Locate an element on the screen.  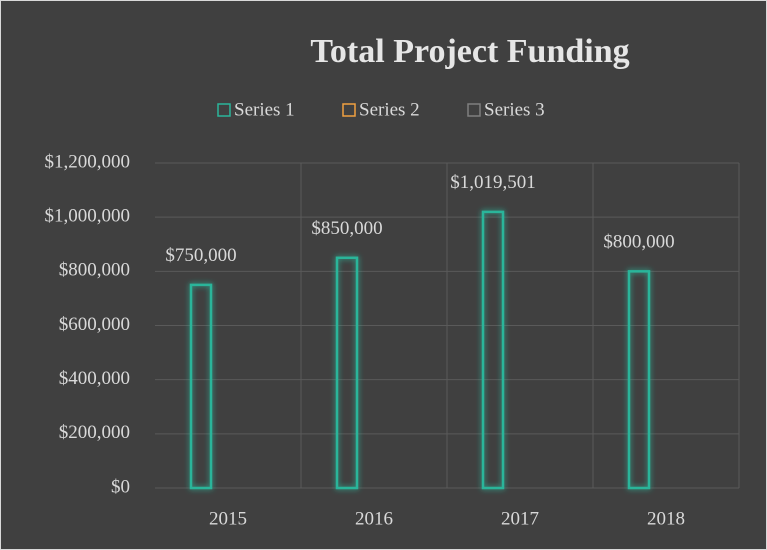
data-label: $850,000 is located at coordinates (346, 228).